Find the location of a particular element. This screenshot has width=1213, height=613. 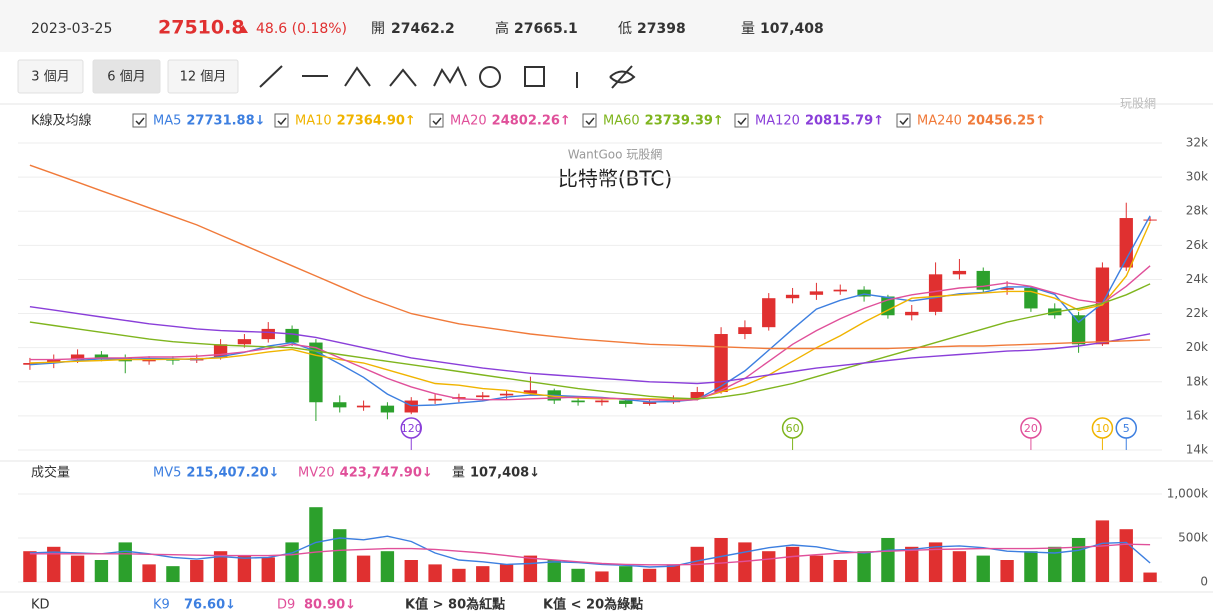

tool-hide is located at coordinates (622, 77).